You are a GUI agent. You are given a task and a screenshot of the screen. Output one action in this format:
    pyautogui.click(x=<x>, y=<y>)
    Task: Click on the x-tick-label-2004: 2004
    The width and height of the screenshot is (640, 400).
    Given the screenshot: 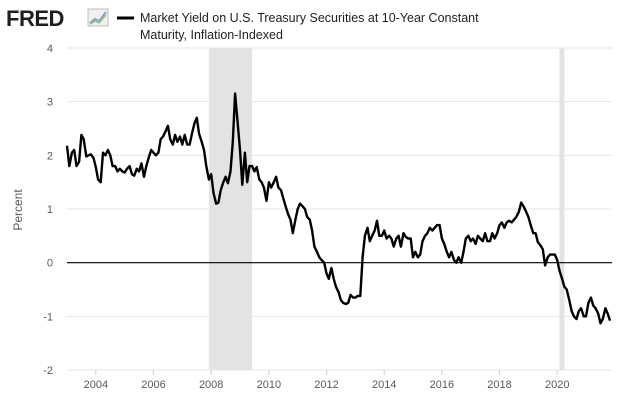 What is the action you would take?
    pyautogui.click(x=96, y=385)
    